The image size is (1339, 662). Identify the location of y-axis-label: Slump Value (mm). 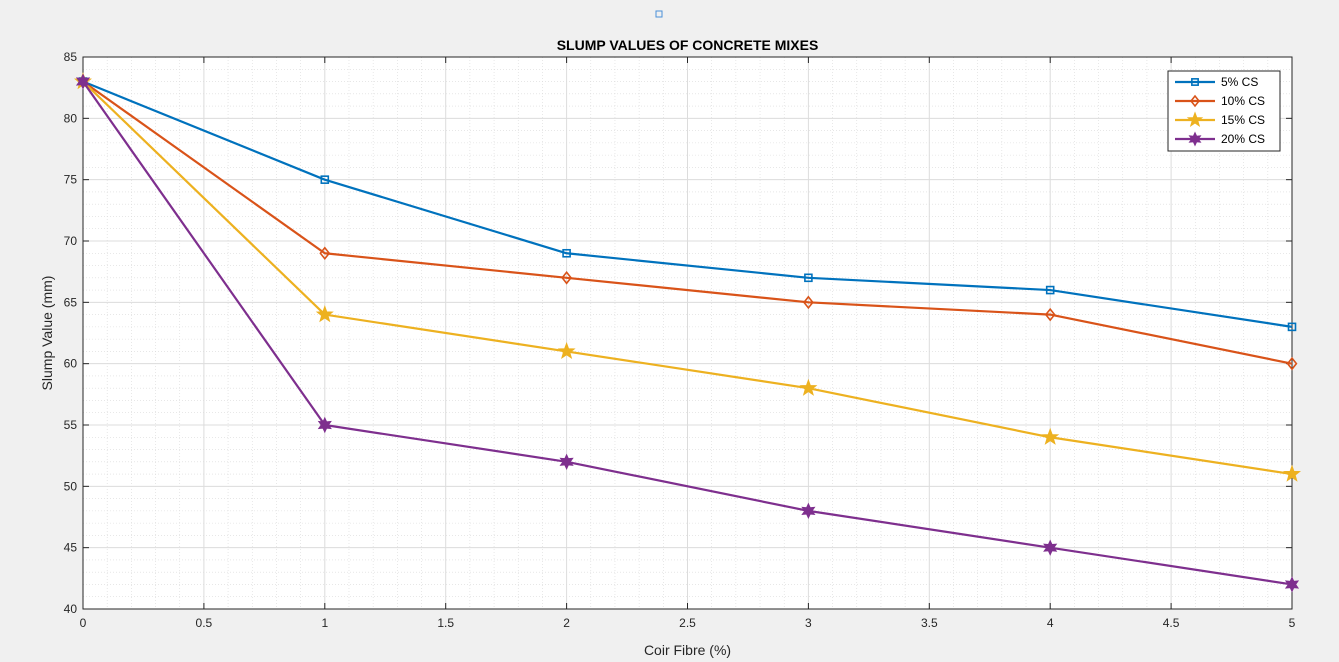
(47, 333).